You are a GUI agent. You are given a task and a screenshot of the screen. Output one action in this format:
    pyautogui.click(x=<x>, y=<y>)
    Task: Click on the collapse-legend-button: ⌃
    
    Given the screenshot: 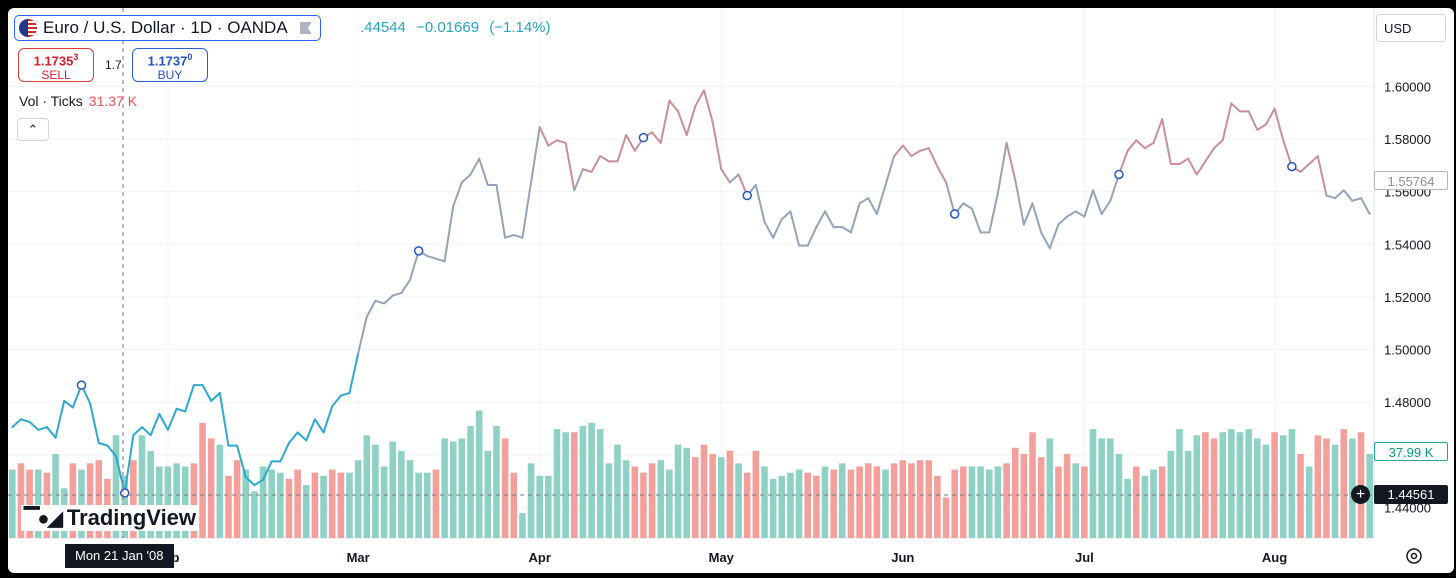 What is the action you would take?
    pyautogui.click(x=33, y=129)
    